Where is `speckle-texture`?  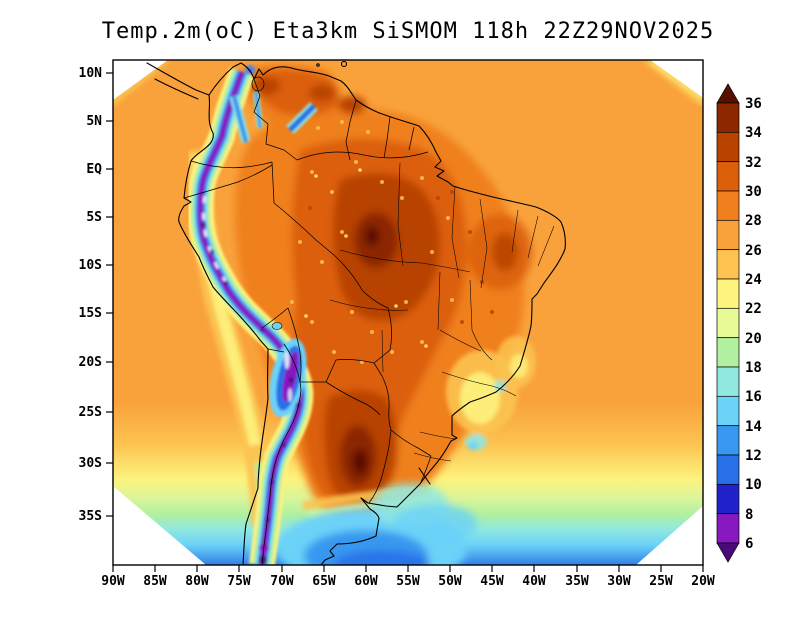
speckle-texture is located at coordinates (392, 242).